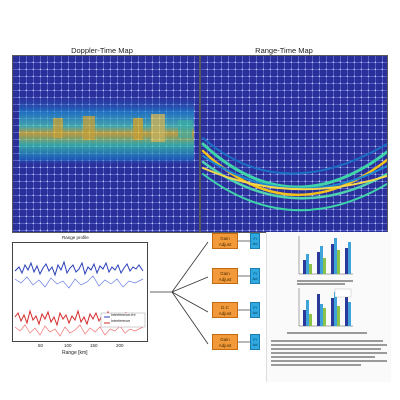 This screenshot has width=400, height=400. I want to click on range-profile-xtick-4: 200, so click(120, 345).